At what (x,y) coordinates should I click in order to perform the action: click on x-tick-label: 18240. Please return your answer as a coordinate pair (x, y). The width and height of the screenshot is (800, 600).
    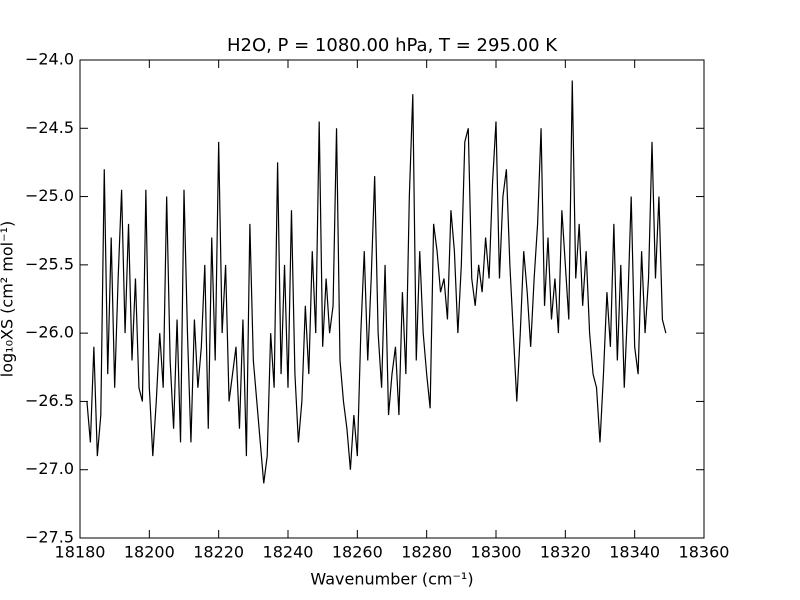
    Looking at the image, I should click on (288, 552).